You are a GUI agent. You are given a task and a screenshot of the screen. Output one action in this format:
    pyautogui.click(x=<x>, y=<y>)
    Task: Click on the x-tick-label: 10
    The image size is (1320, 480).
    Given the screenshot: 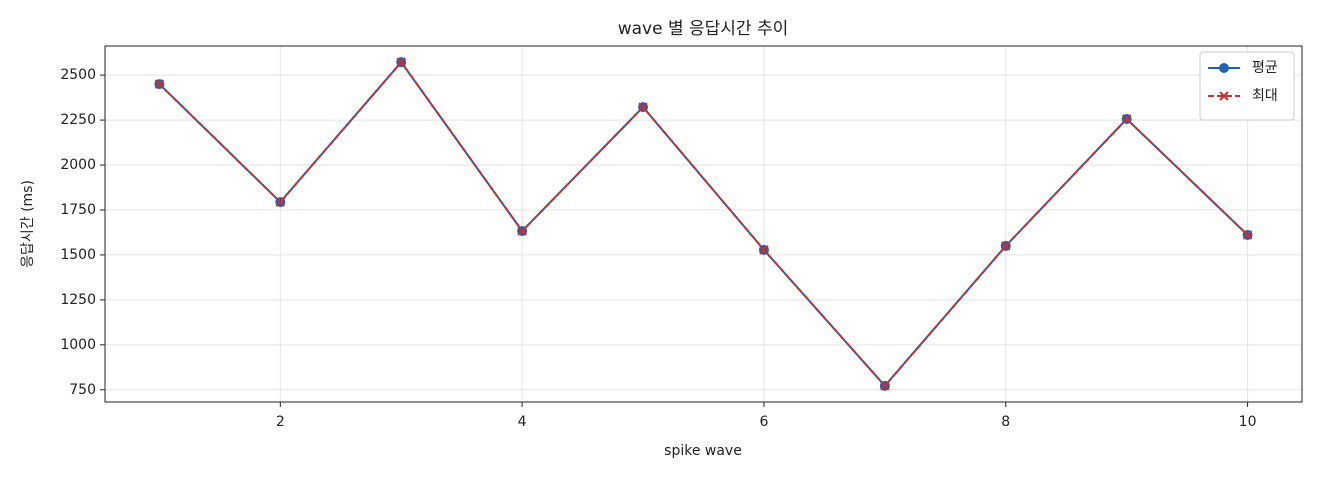 What is the action you would take?
    pyautogui.click(x=1248, y=422)
    